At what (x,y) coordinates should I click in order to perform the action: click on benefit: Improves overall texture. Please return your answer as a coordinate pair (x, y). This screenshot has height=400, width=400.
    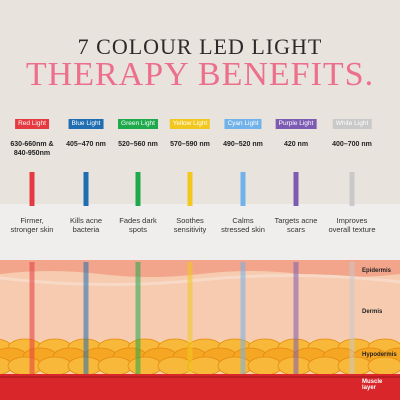
    Looking at the image, I should click on (352, 225).